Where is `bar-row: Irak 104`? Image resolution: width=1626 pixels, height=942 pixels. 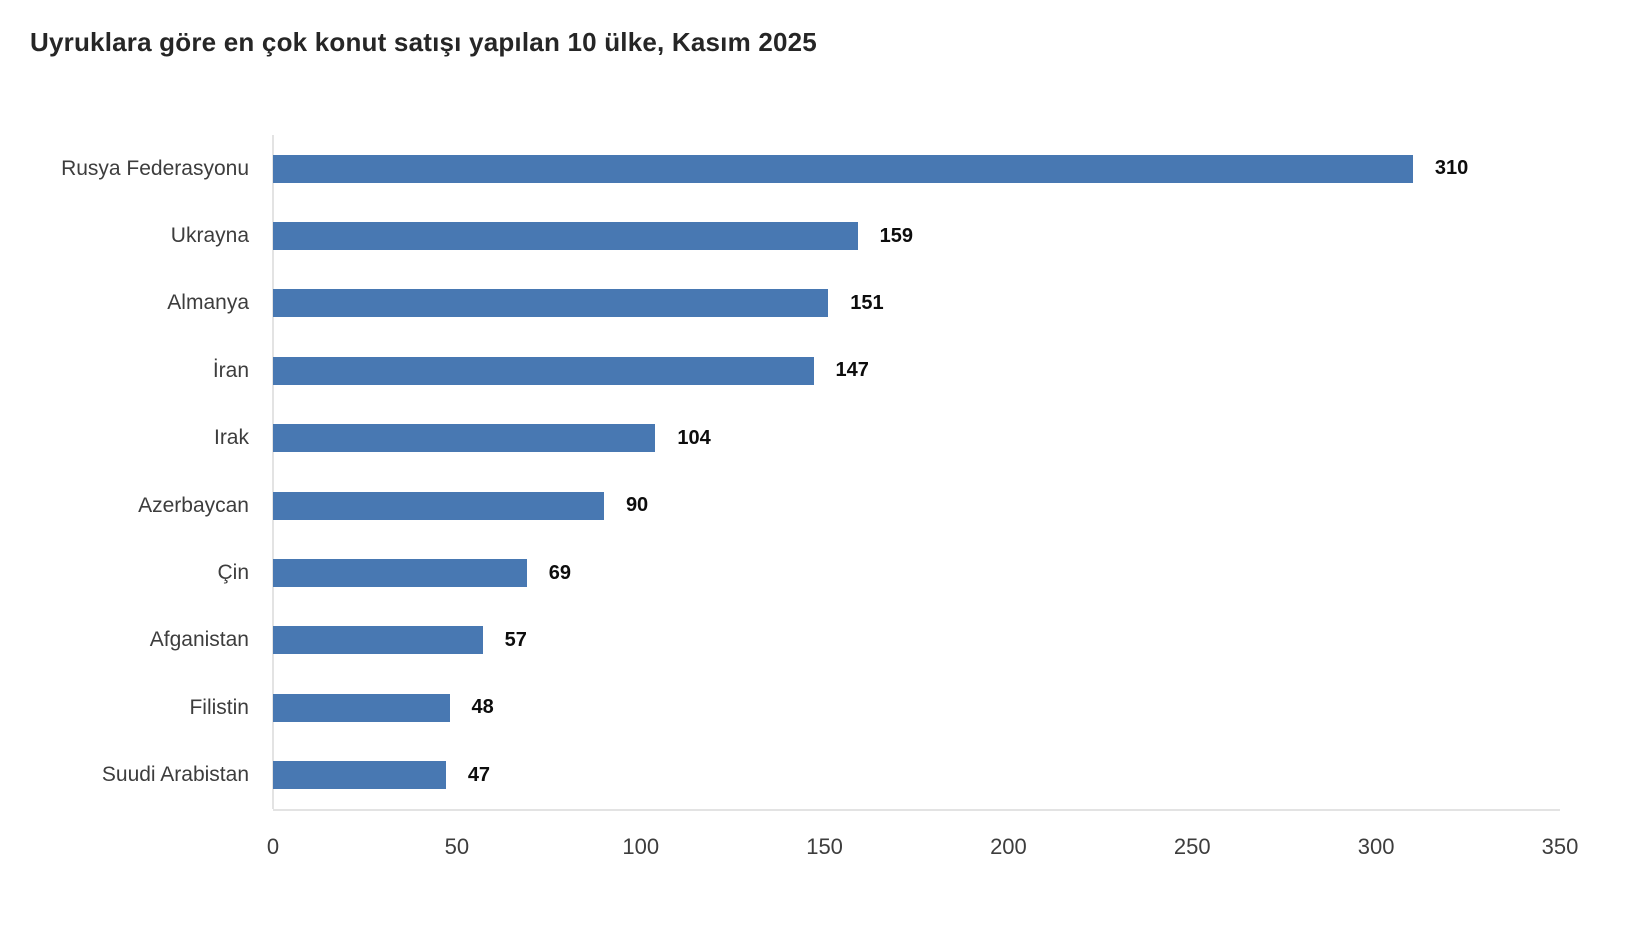
bar-row: Irak 104 is located at coordinates (780, 438).